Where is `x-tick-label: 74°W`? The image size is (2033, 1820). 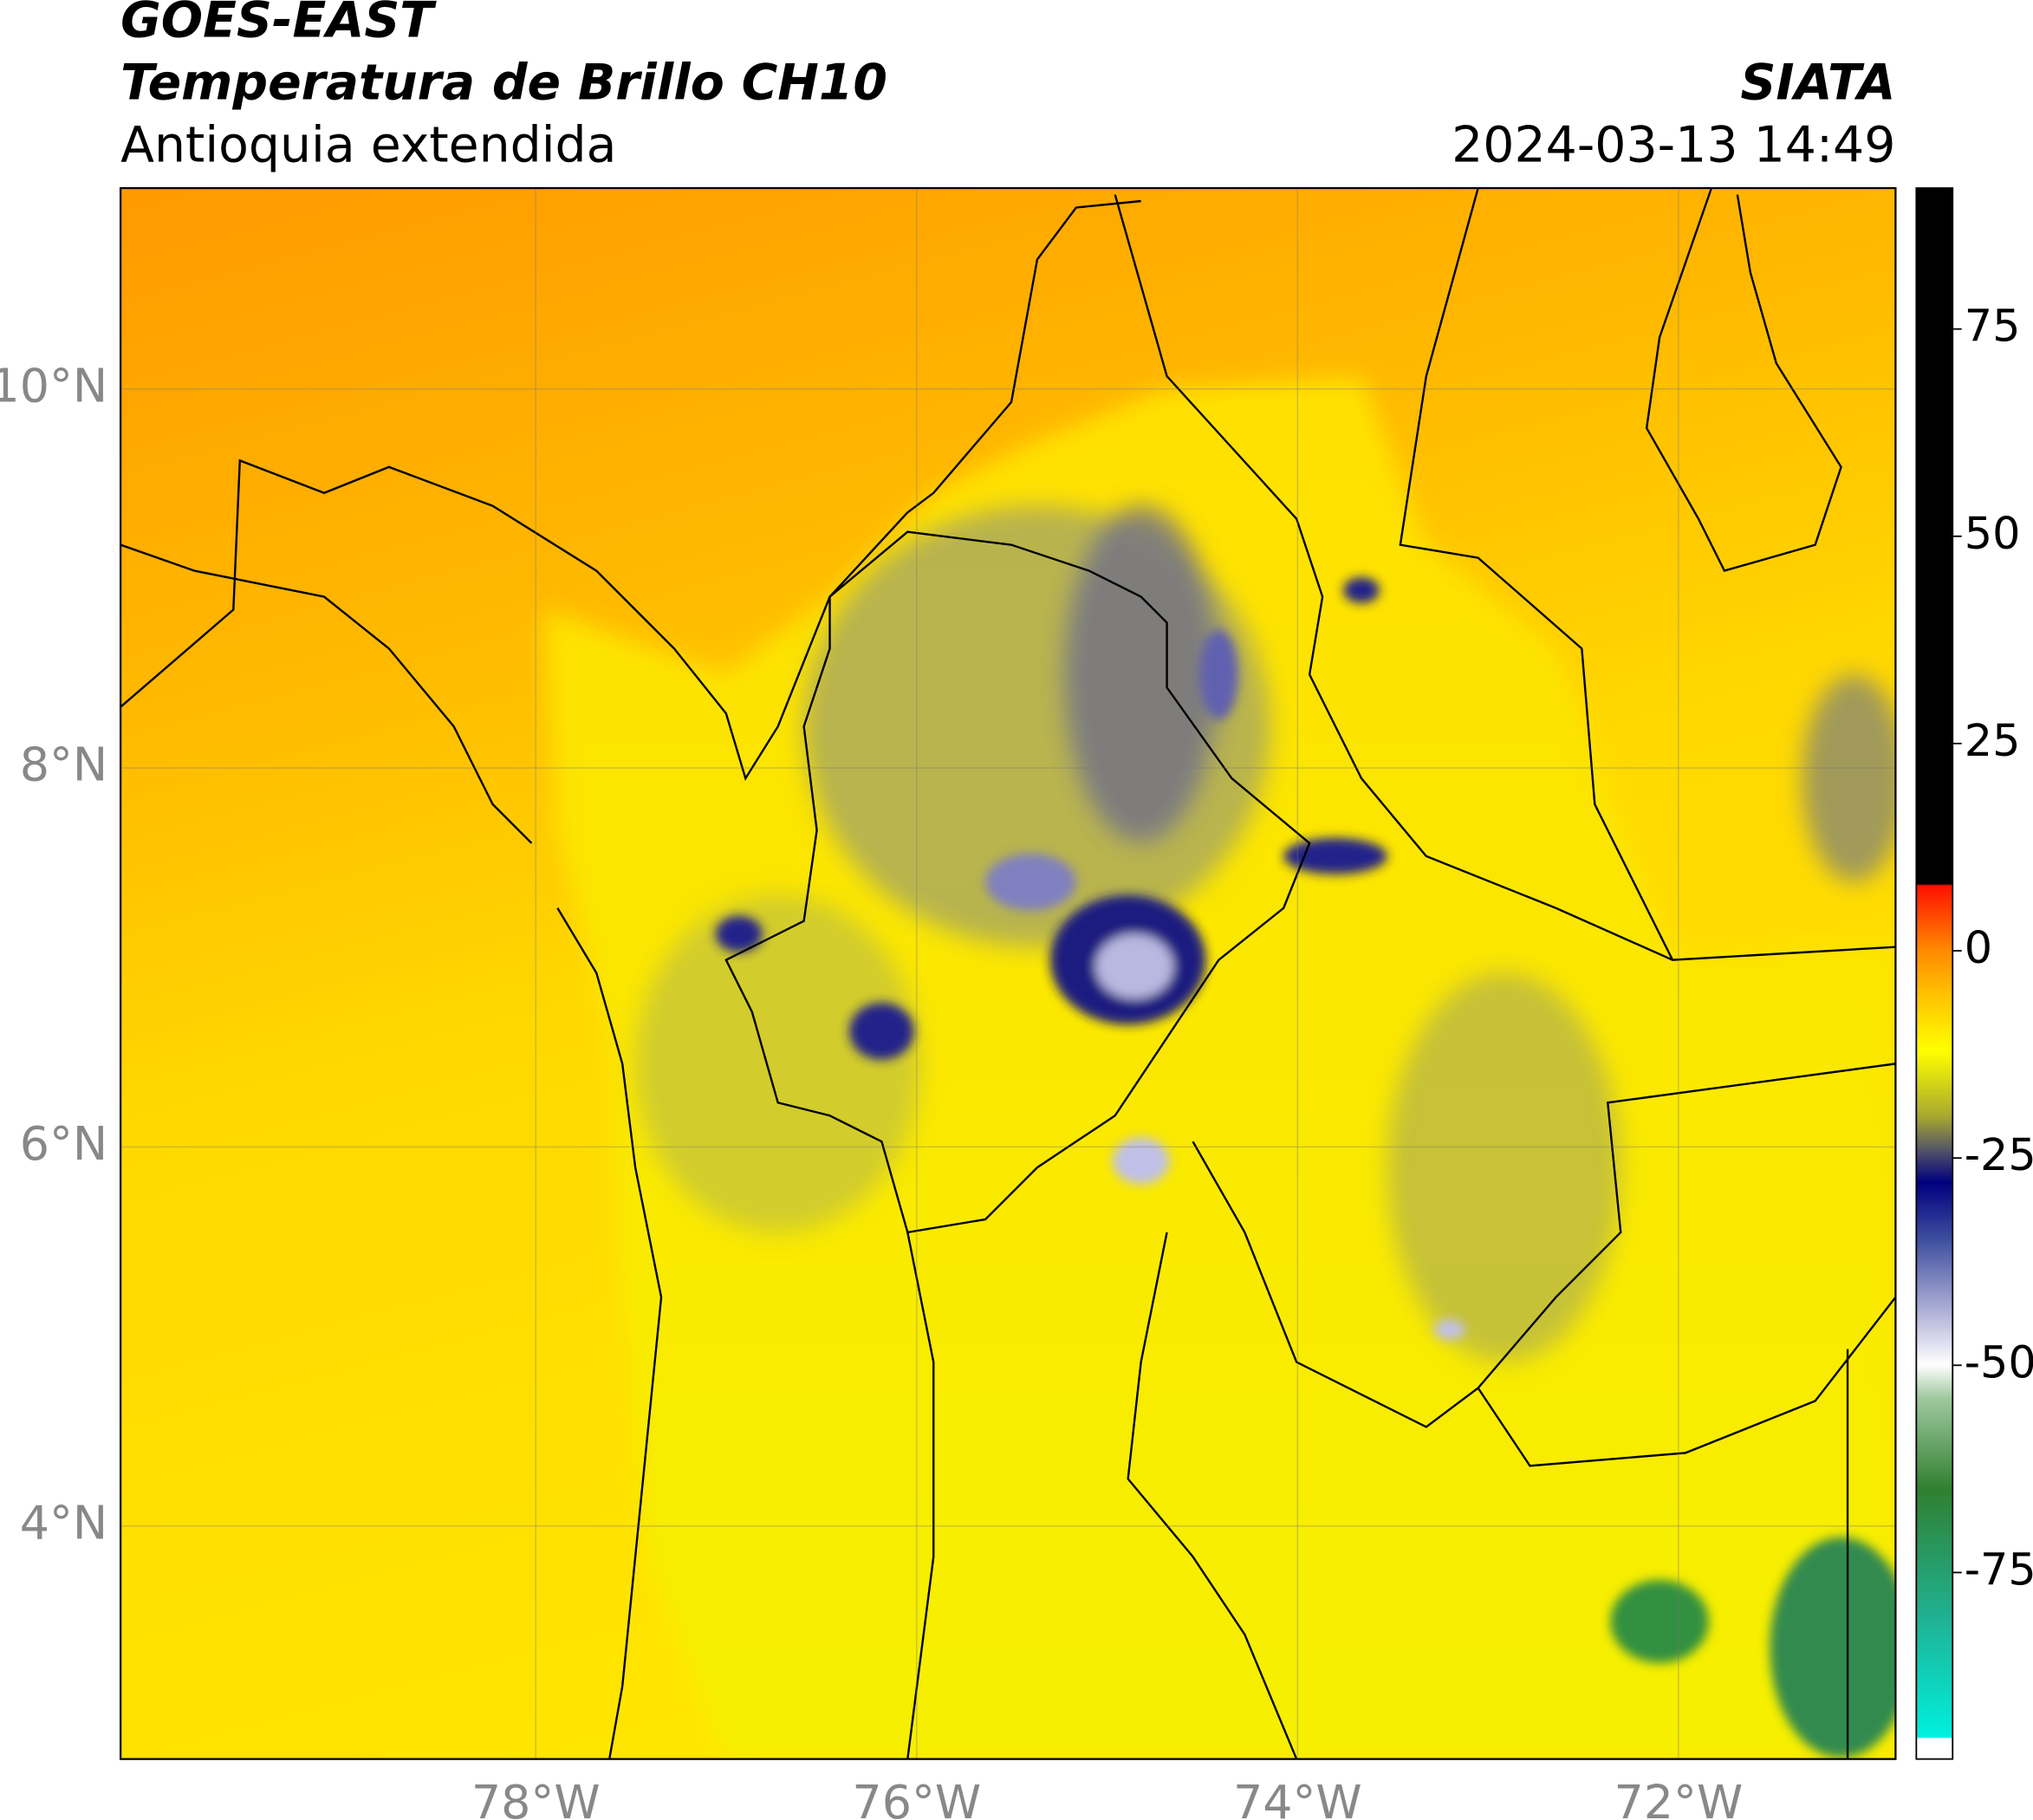 x-tick-label: 74°W is located at coordinates (1297, 1797).